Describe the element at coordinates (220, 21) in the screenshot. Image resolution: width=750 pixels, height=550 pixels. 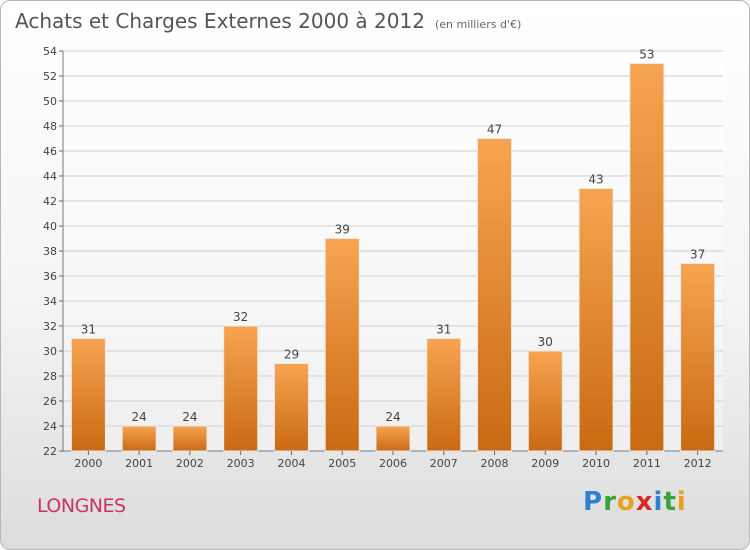
I see `chart-title-text: Achats et Charges Externes 2000 à 2012` at that location.